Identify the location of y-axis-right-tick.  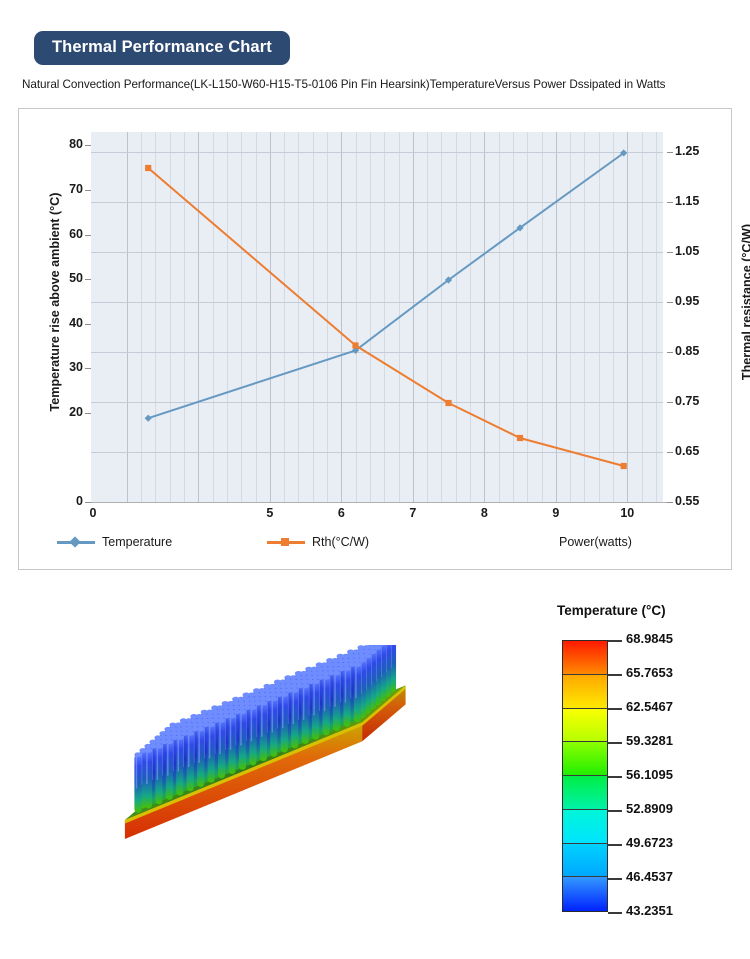
(670, 302).